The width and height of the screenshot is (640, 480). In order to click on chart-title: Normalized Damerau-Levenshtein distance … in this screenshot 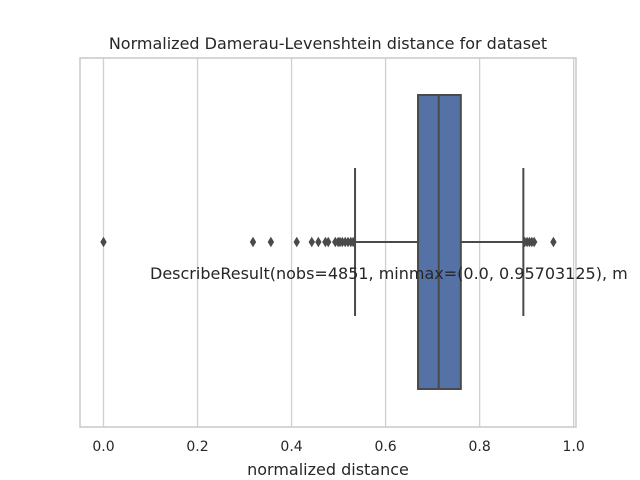, I will do `click(328, 43)`.